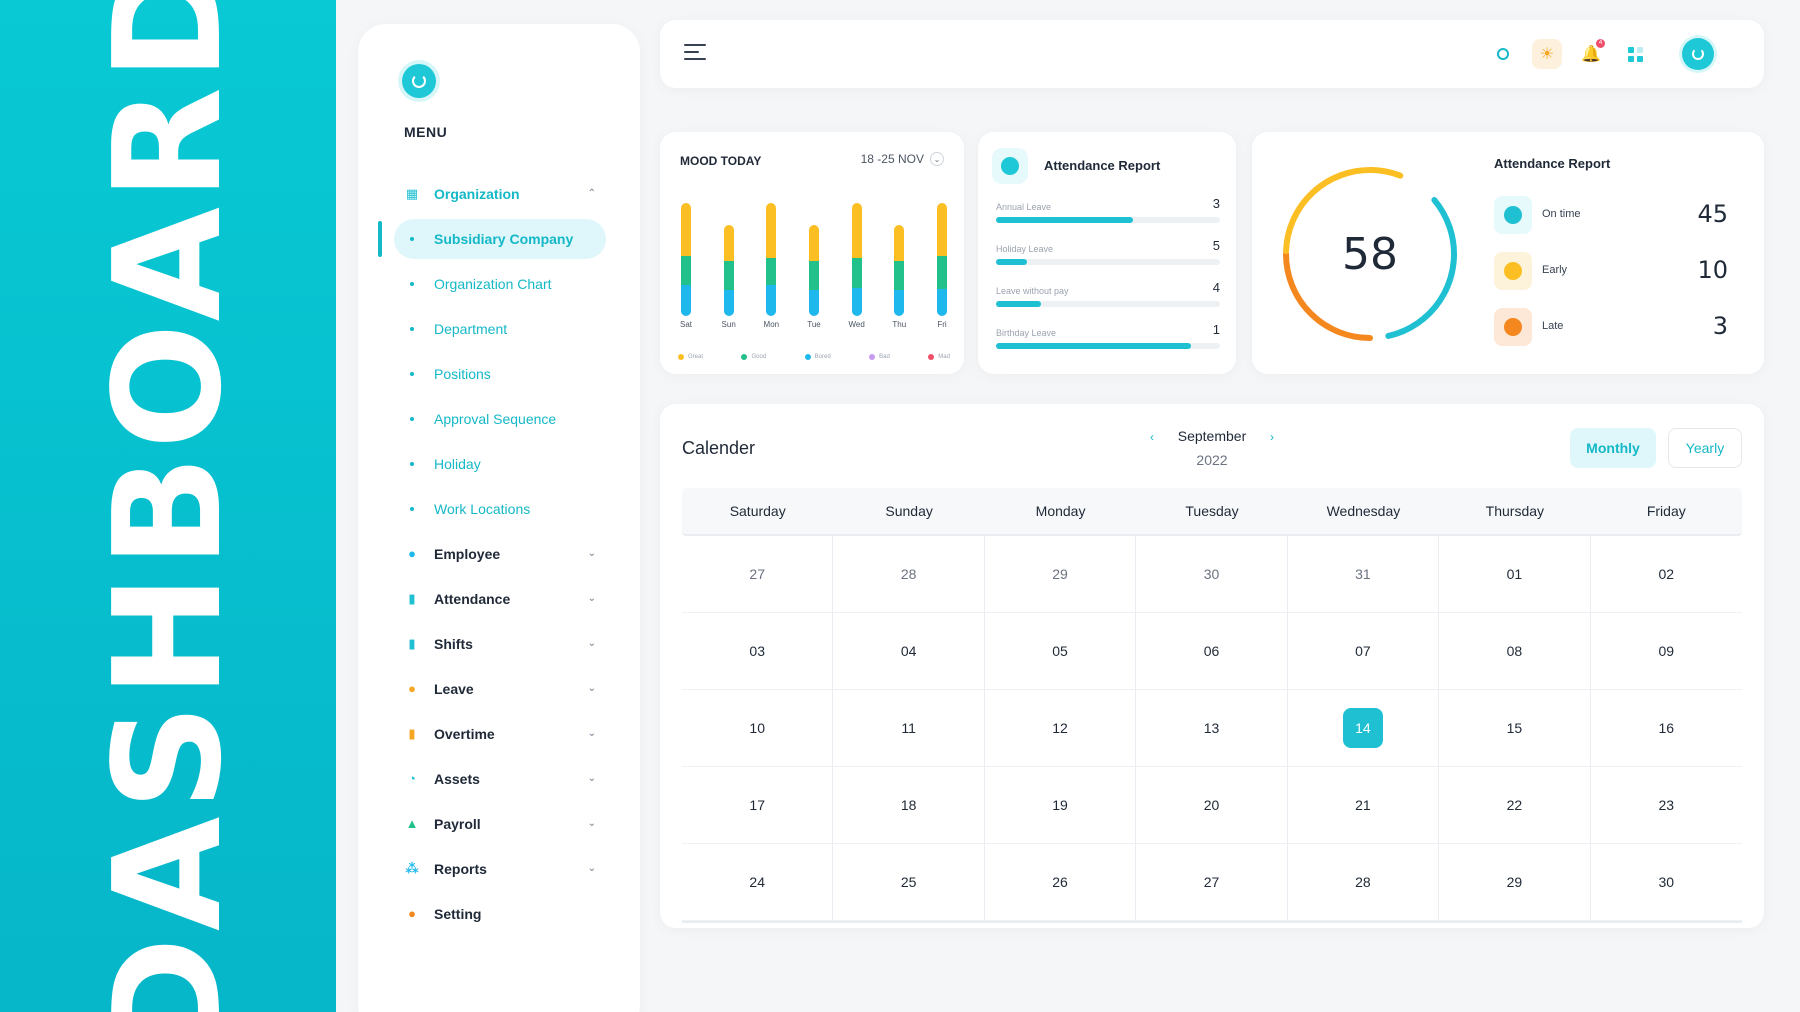  Describe the element at coordinates (1363, 805) in the screenshot. I see `calendar-day: 21` at that location.